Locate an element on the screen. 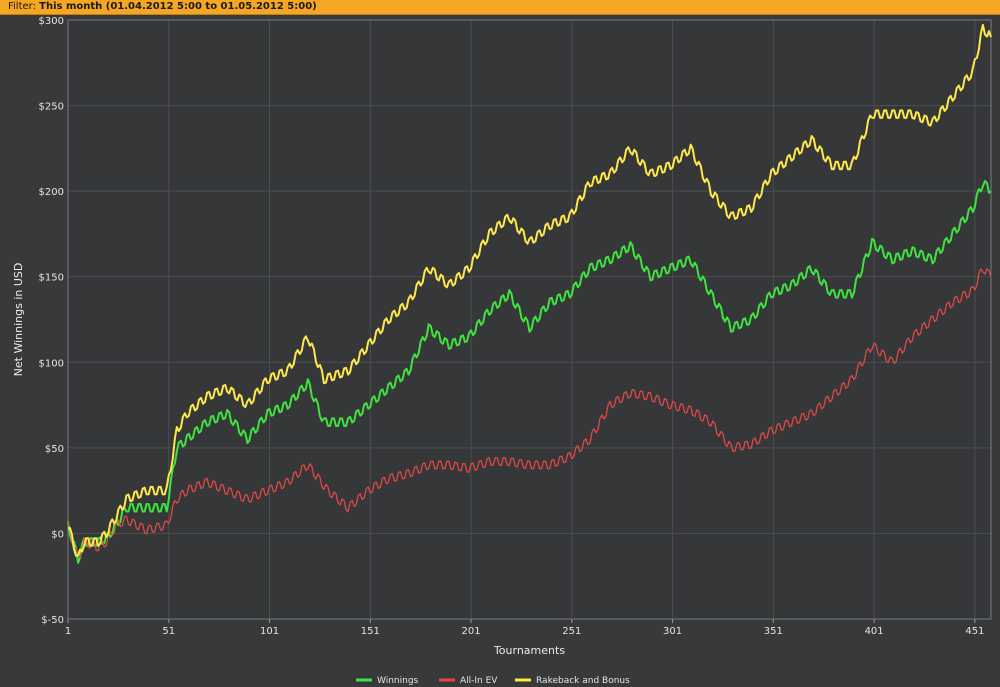  x-tick-label: 101 is located at coordinates (269, 631).